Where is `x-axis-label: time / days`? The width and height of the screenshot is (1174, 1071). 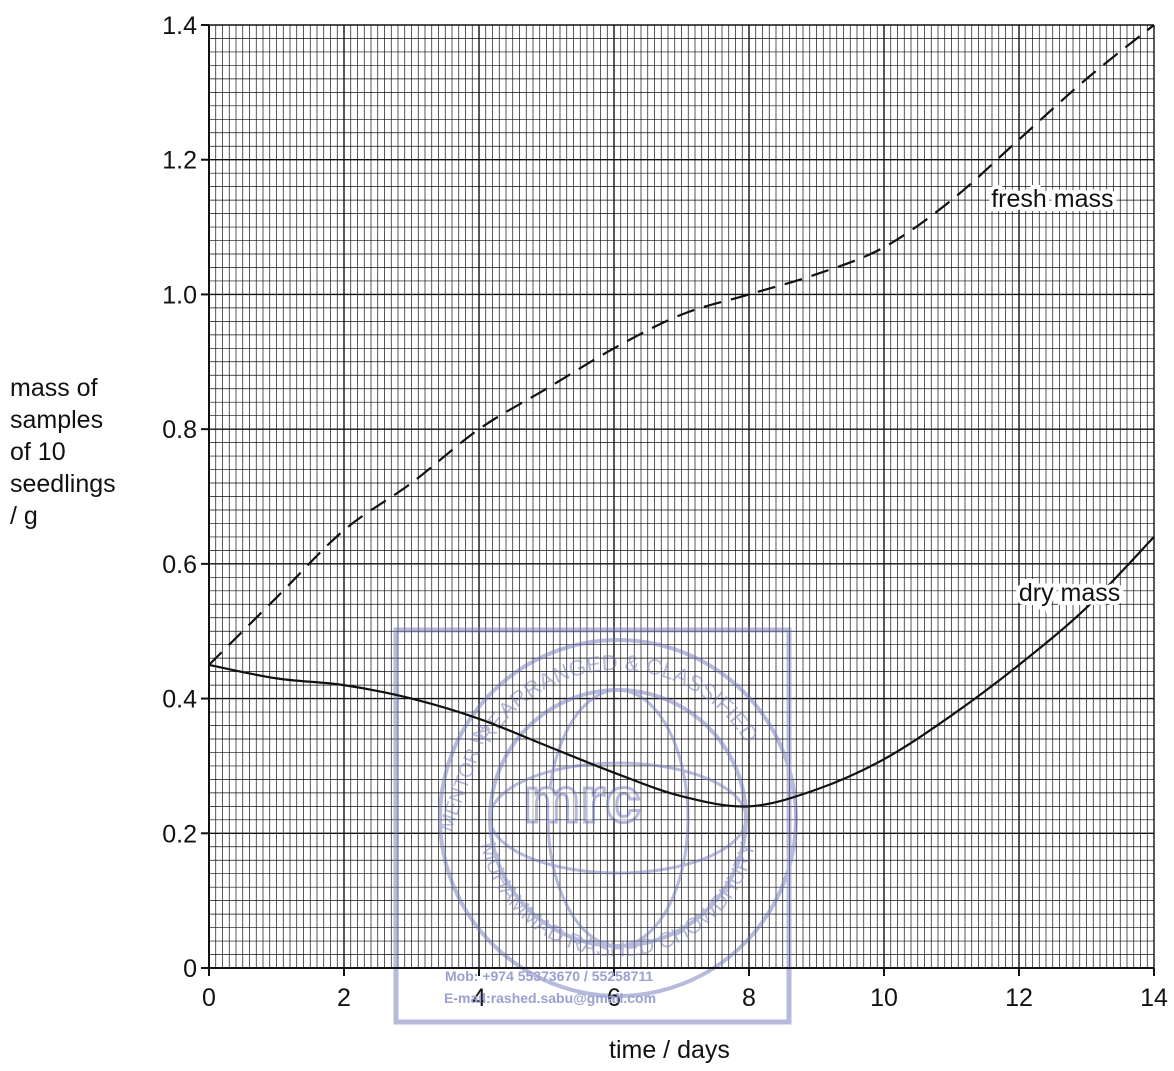 x-axis-label: time / days is located at coordinates (669, 1050).